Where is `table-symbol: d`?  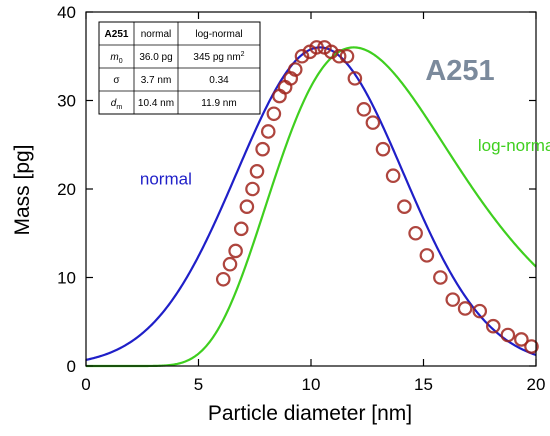
table-symbol: d is located at coordinates (114, 103).